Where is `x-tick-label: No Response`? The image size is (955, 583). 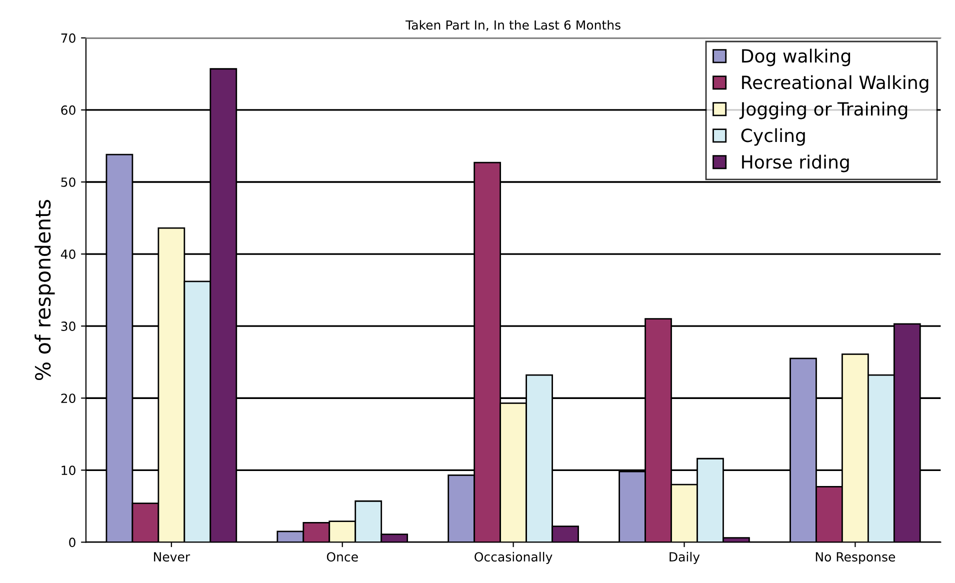
x-tick-label: No Response is located at coordinates (856, 558).